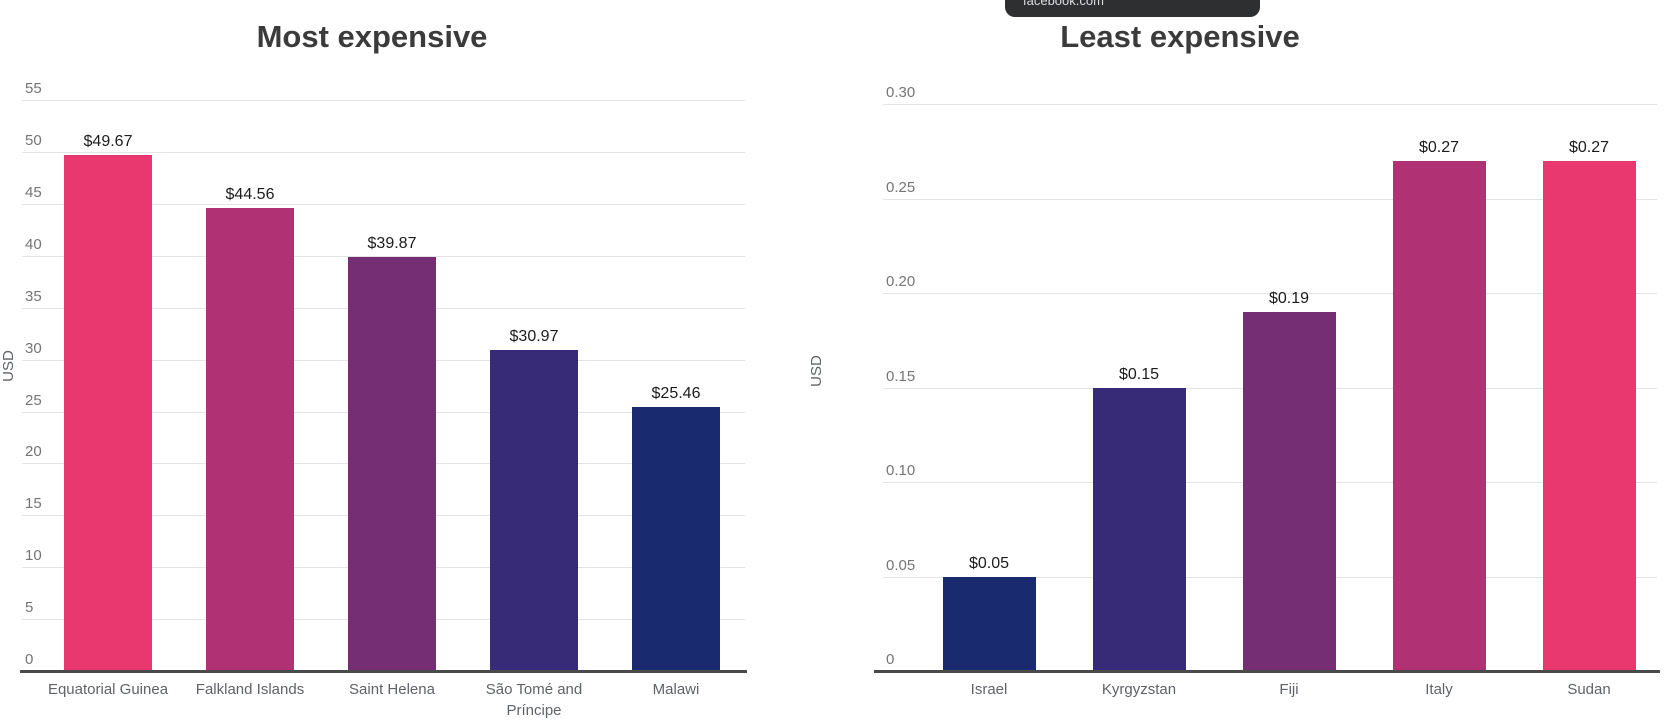 The height and width of the screenshot is (727, 1679). I want to click on chart-title: Least expensive, so click(1180, 36).